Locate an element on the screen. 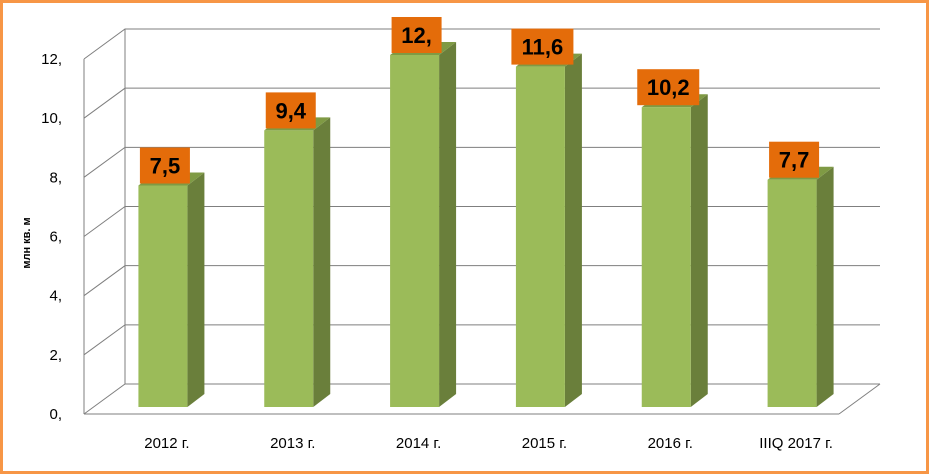 This screenshot has width=929, height=474. x-tick-label: 2016 г. is located at coordinates (670, 443).